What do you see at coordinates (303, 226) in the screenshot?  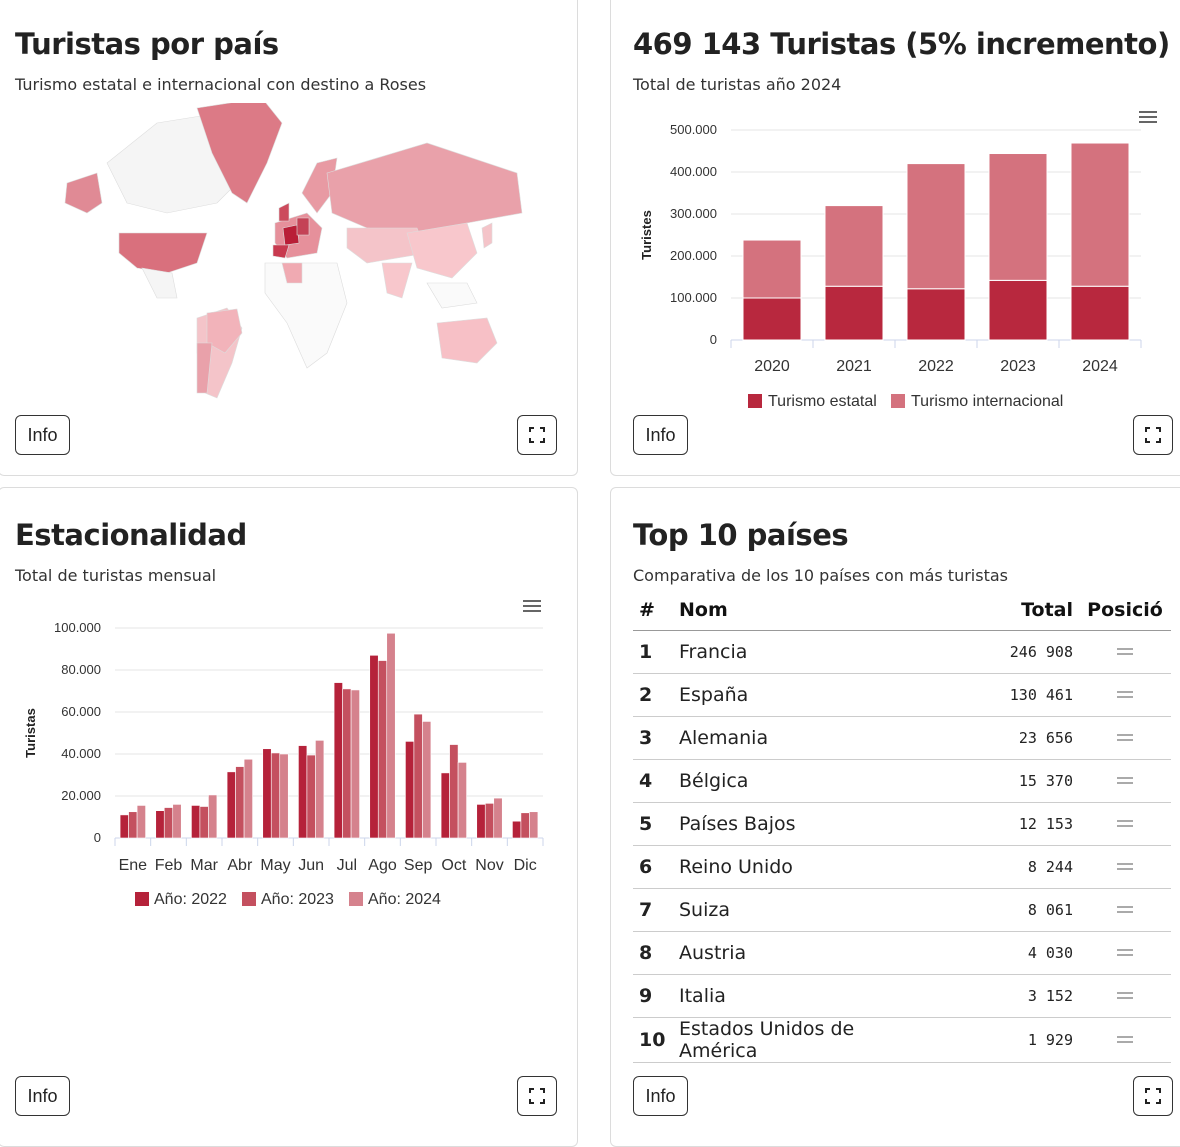 I see `map-region-germany` at bounding box center [303, 226].